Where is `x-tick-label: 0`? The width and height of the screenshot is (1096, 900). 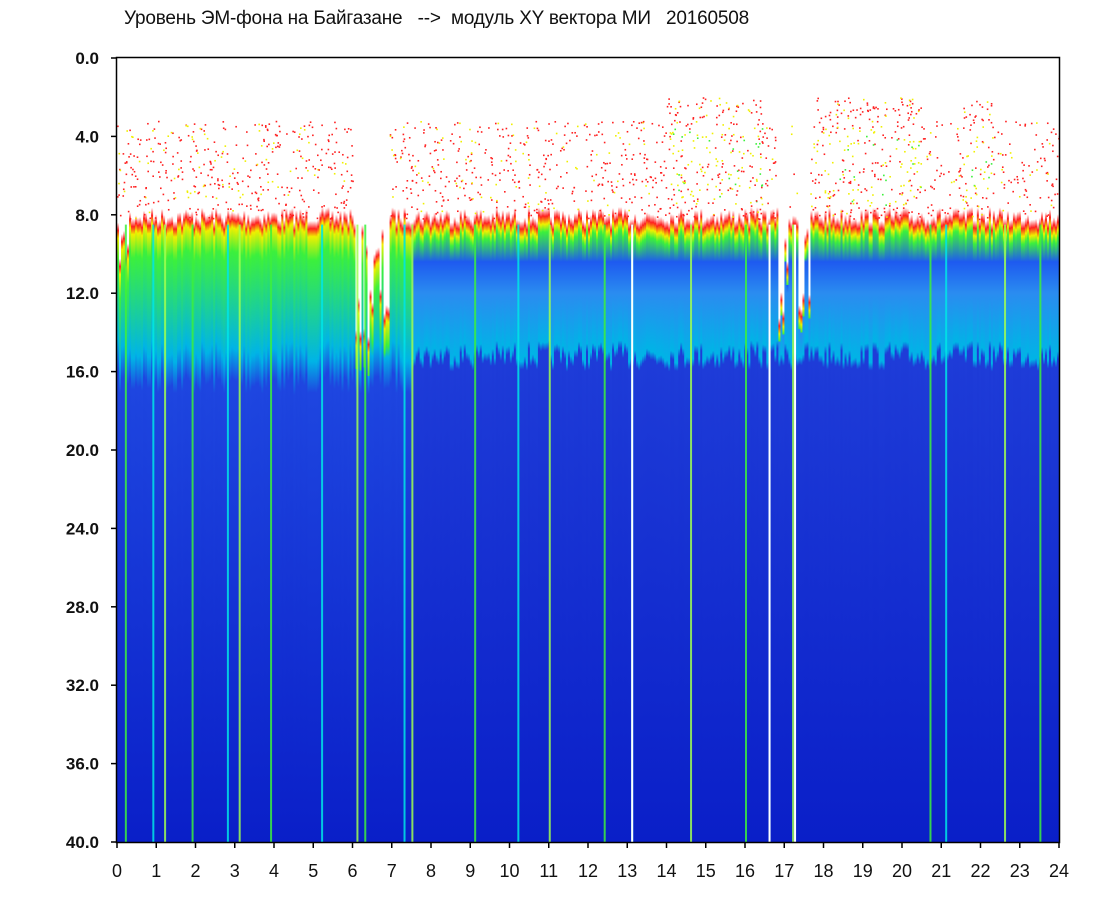 x-tick-label: 0 is located at coordinates (117, 871).